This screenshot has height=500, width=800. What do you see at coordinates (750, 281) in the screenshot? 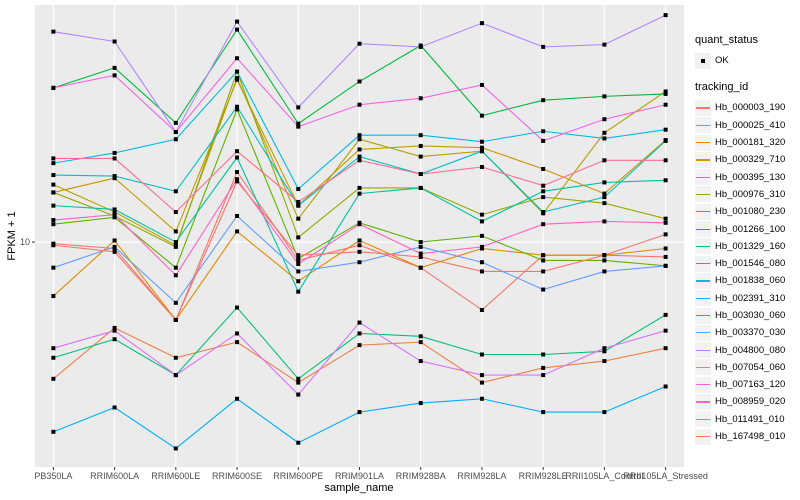
I see `legend-label: Hb_001838_060` at bounding box center [750, 281].